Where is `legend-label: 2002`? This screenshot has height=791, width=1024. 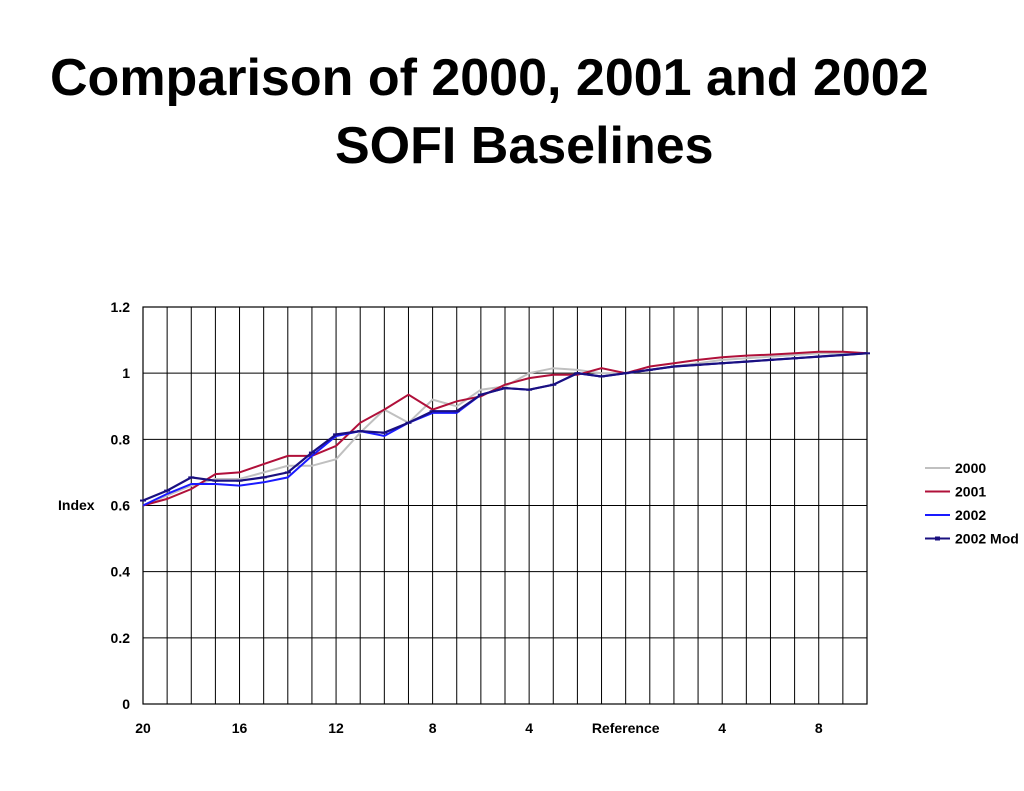 legend-label: 2002 is located at coordinates (970, 515).